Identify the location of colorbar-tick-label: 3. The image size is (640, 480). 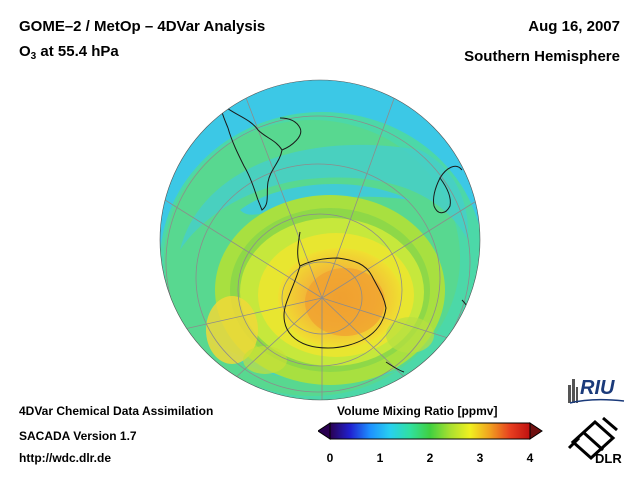
(480, 458).